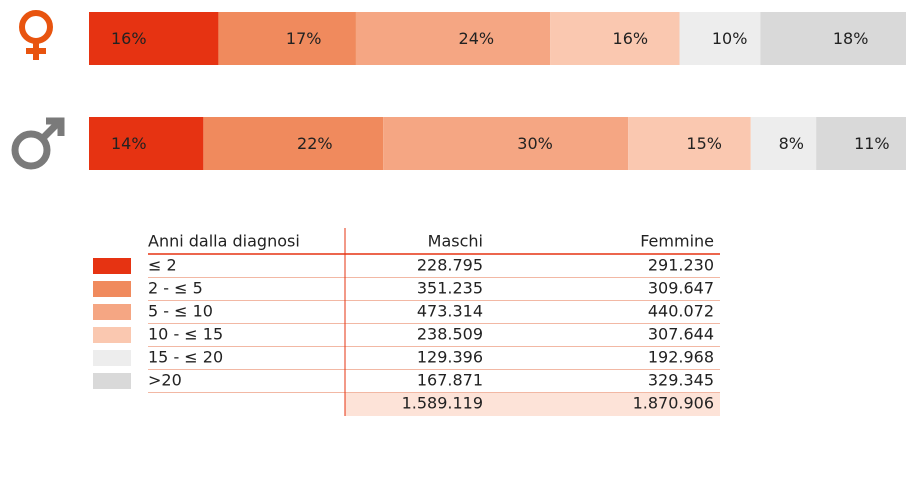 The image size is (906, 480). What do you see at coordinates (175, 288) in the screenshot?
I see `row-label: 2 - ≤ 5` at bounding box center [175, 288].